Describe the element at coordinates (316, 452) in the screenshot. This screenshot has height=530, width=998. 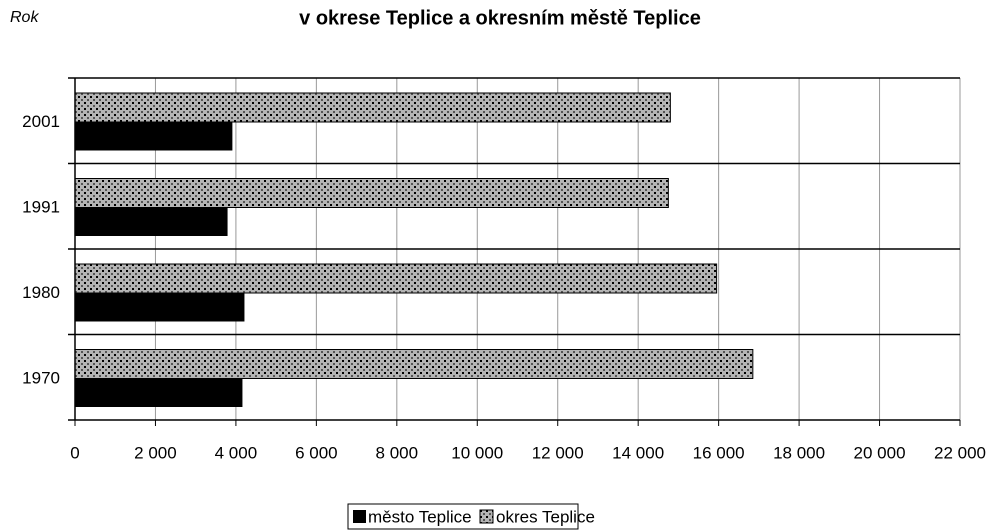
I see `x-tick-label: 6 000` at that location.